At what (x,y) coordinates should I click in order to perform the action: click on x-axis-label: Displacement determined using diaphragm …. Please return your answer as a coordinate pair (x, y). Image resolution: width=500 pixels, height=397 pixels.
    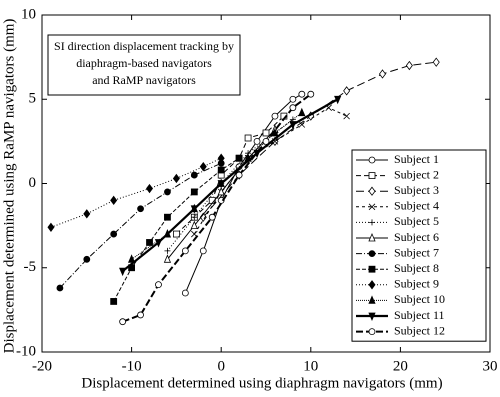
    Looking at the image, I should click on (261, 383).